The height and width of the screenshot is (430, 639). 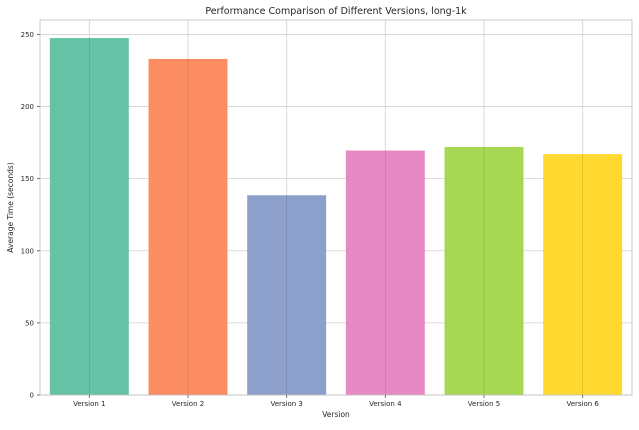 I want to click on y-tick-label: 150, so click(x=27, y=179).